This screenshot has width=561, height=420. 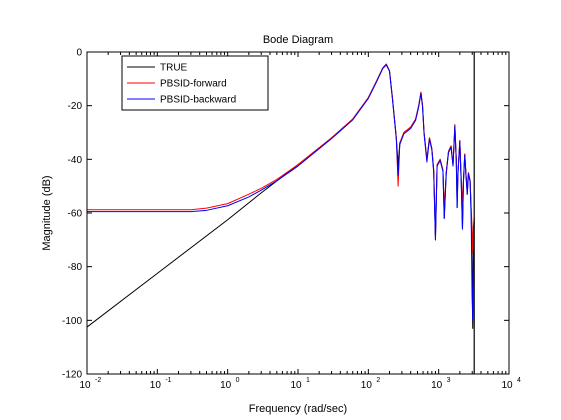 What do you see at coordinates (75, 214) in the screenshot?
I see `y-tick-label: -60` at bounding box center [75, 214].